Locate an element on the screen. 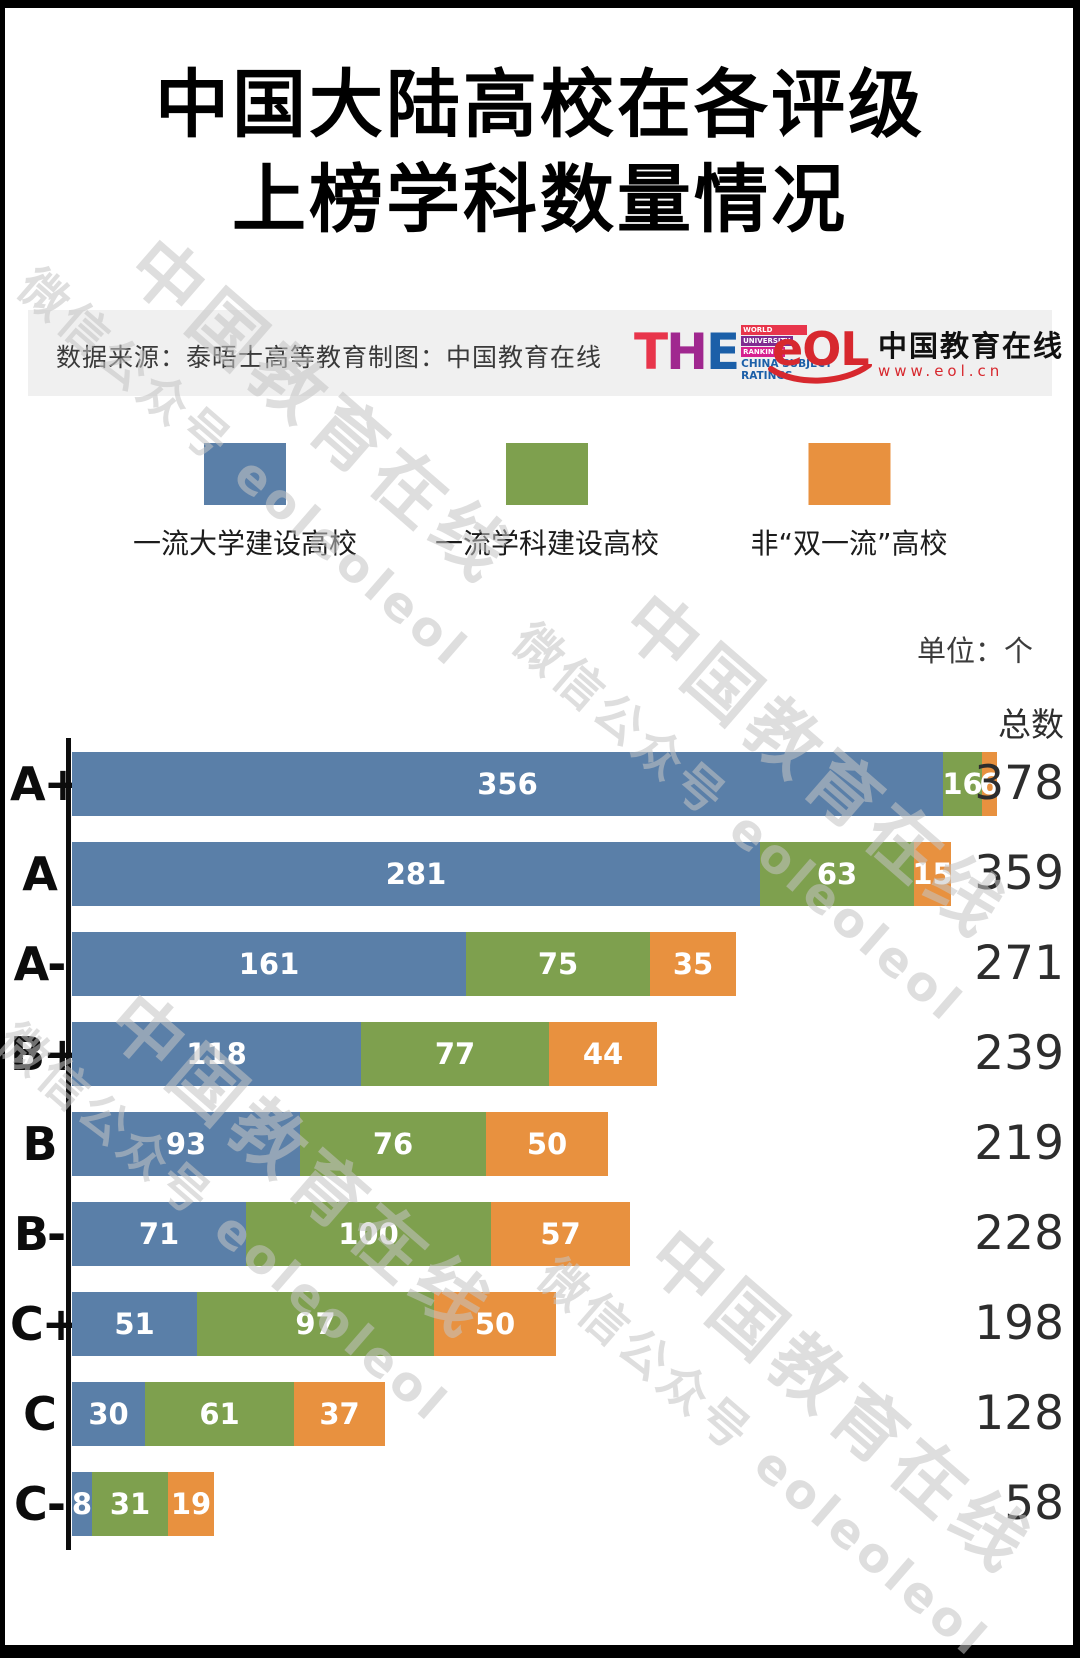 The image size is (1080, 1658). row-total: 58 is located at coordinates (1034, 1503).